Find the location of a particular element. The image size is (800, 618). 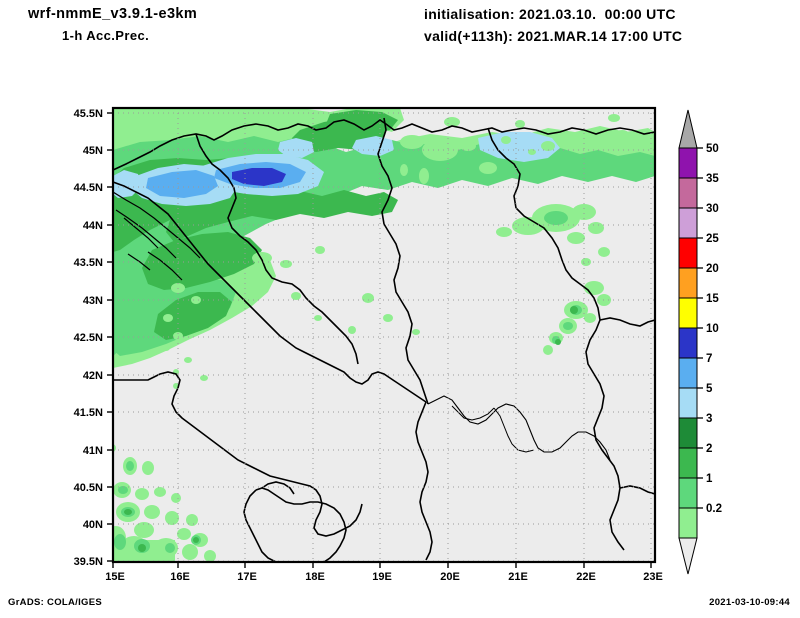

lat-tick-label: 45.5N is located at coordinates (88, 114).